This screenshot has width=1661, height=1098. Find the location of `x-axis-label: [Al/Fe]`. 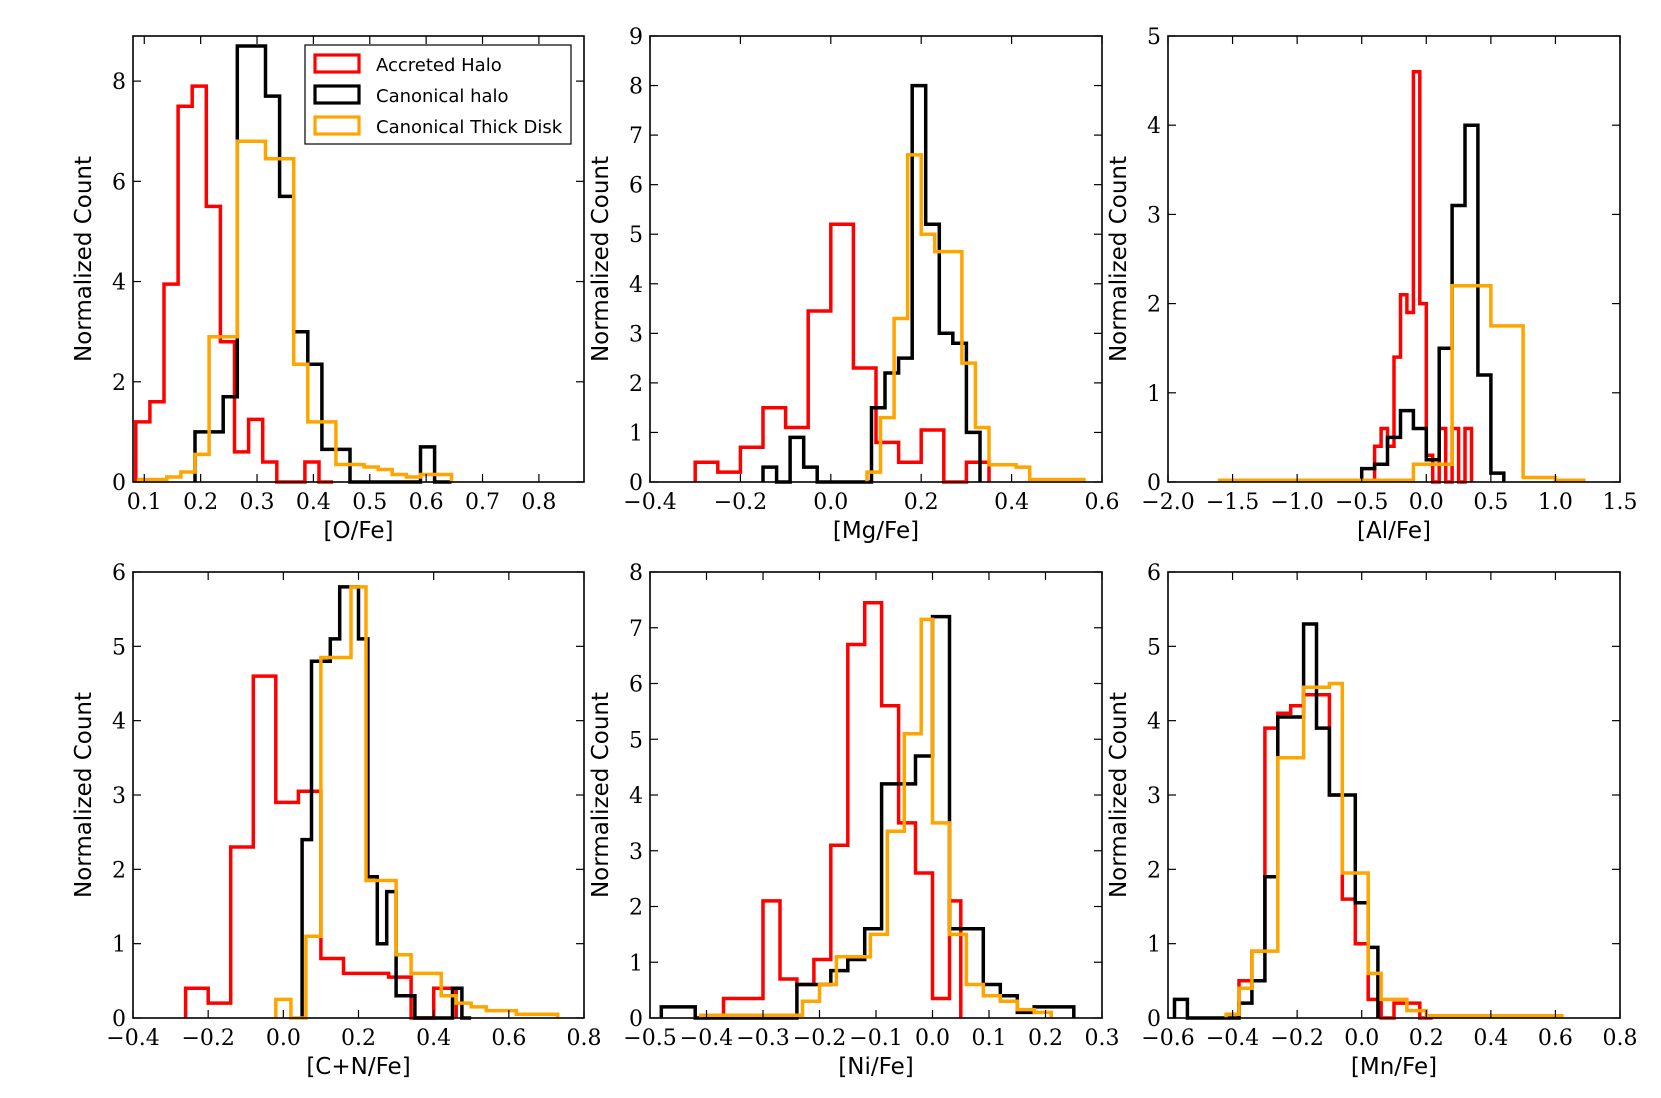

x-axis-label: [Al/Fe] is located at coordinates (1394, 531).